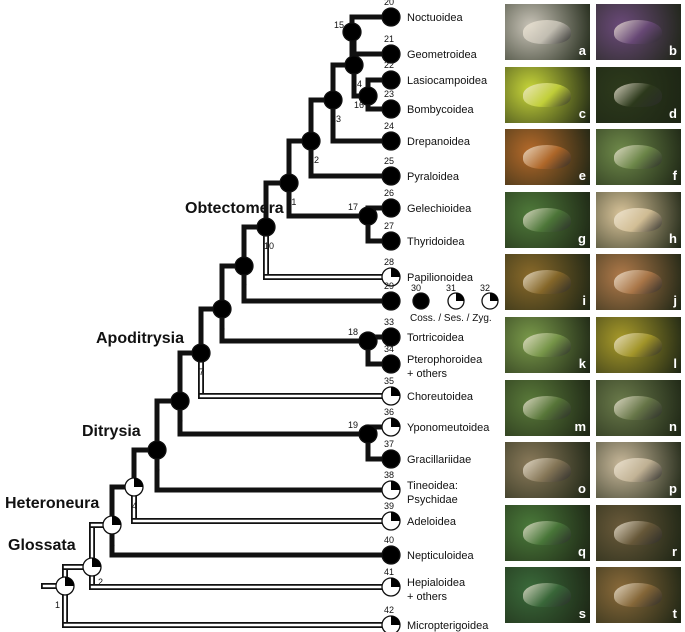  What do you see at coordinates (436, 583) in the screenshot?
I see `taxon-label: Hepialoidea` at bounding box center [436, 583].